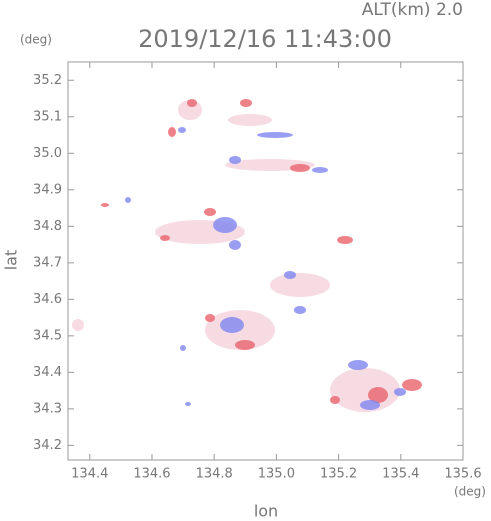  I want to click on chart-title: 2019/12/16 11:43:00, so click(265, 39).